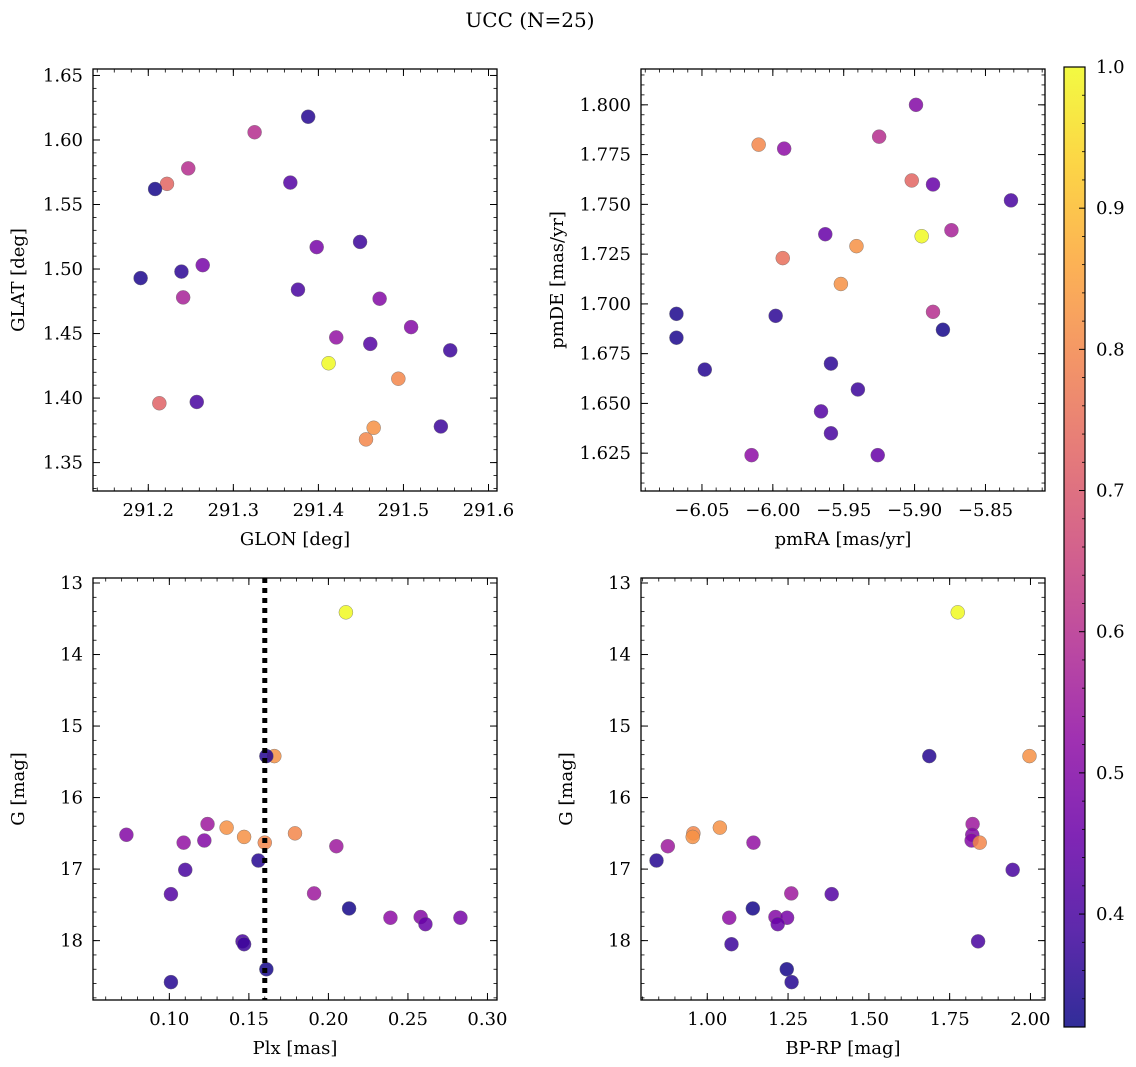 This screenshot has width=1136, height=1067. What do you see at coordinates (295, 1048) in the screenshot?
I see `x-axis-label: Plx [mas]` at bounding box center [295, 1048].